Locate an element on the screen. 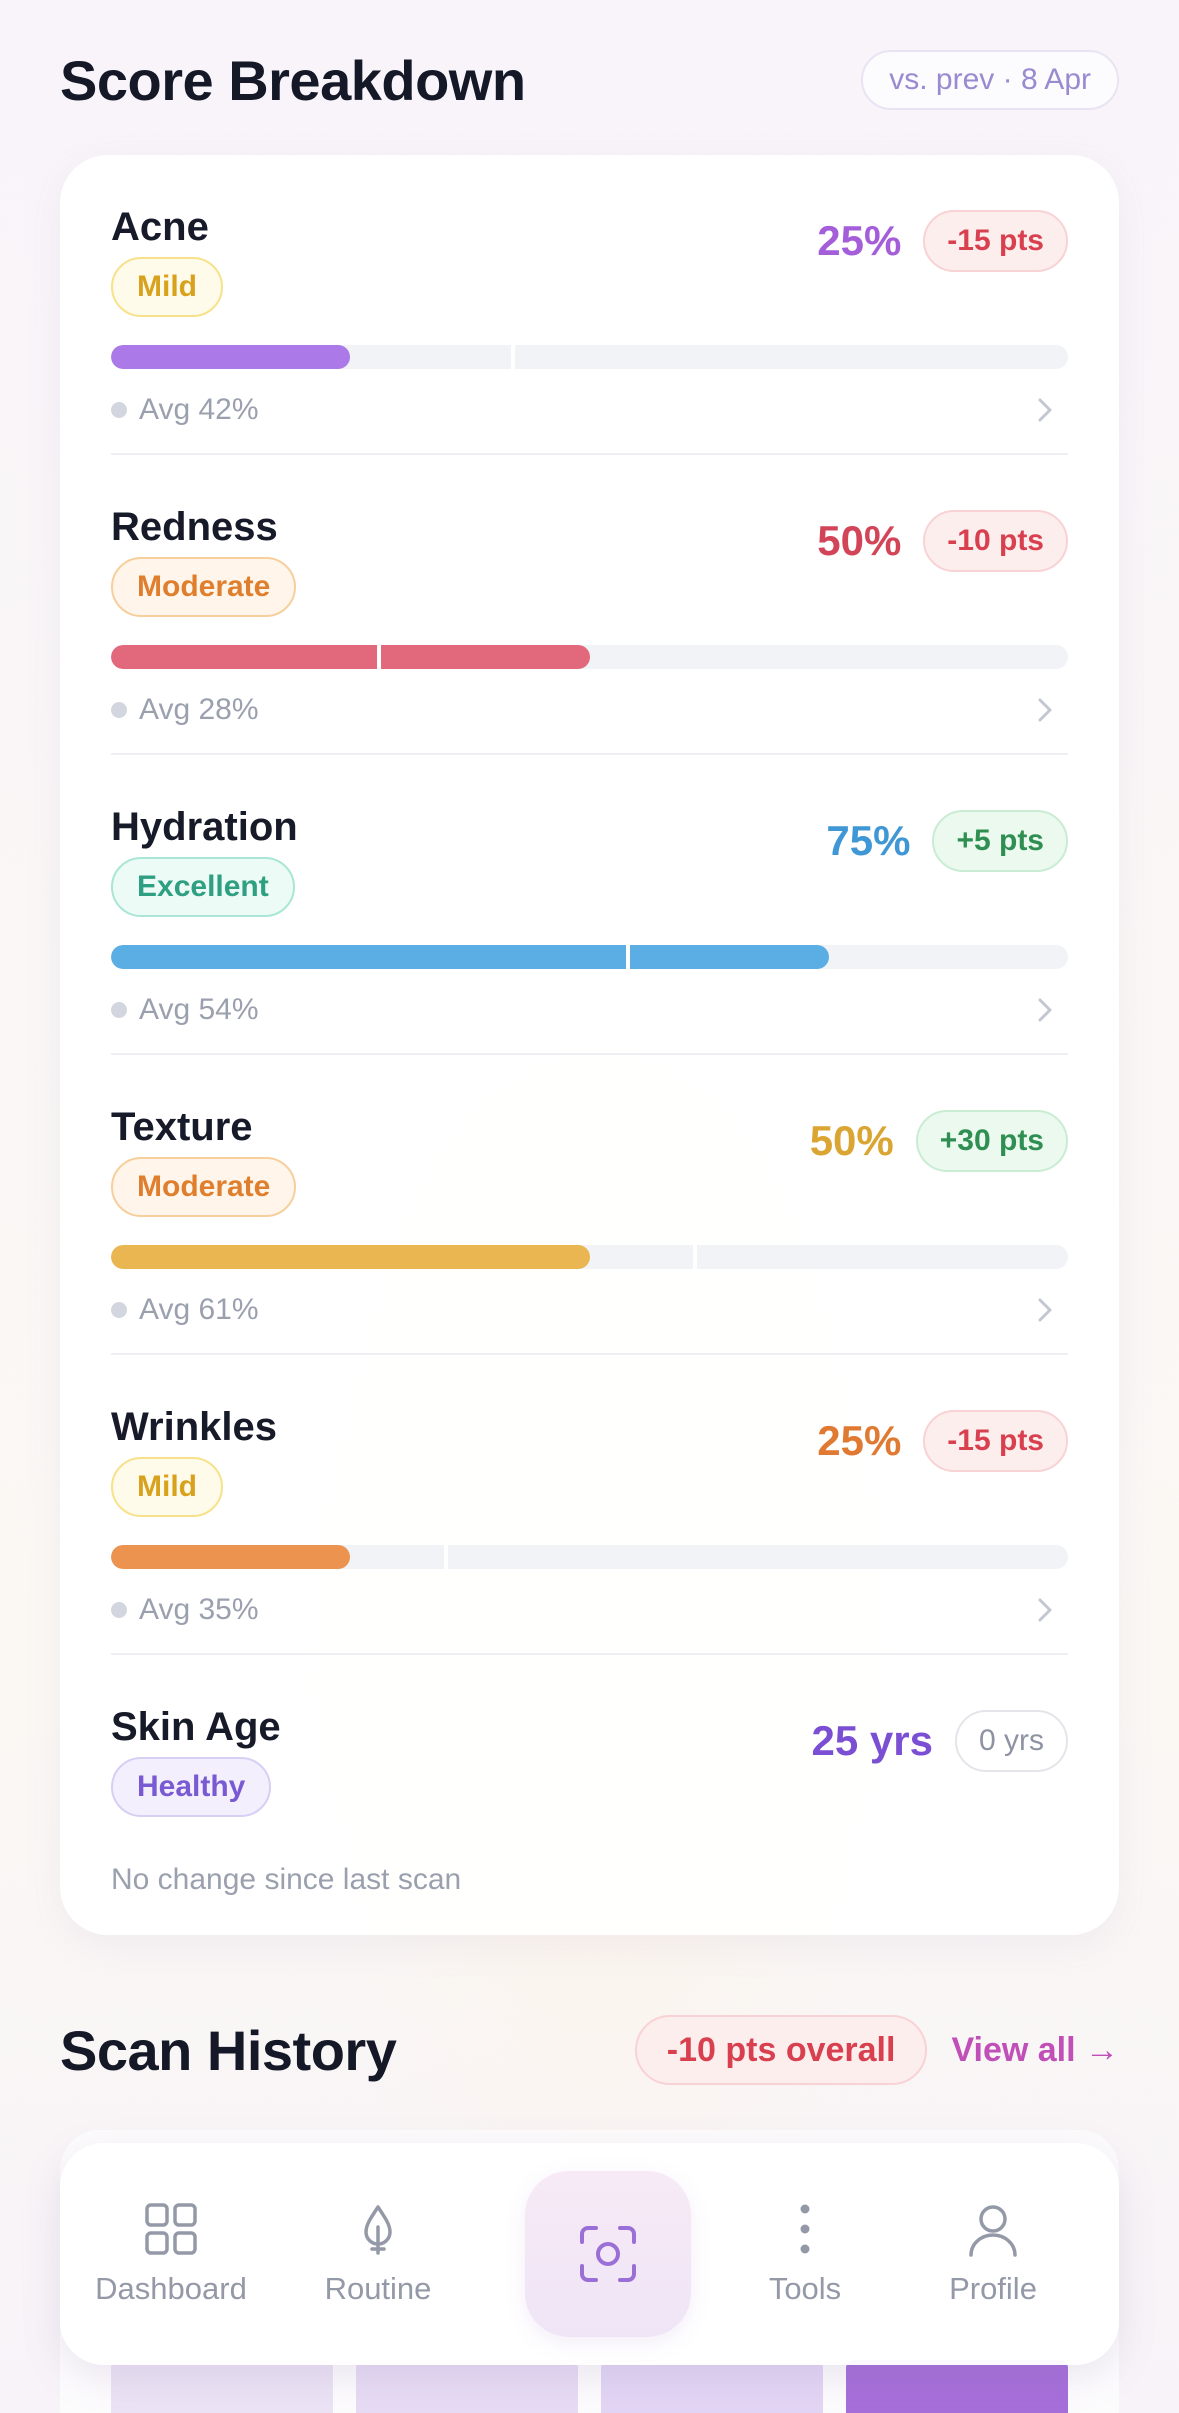 The image size is (1179, 2413). nav-profile: Profile is located at coordinates (993, 2254).